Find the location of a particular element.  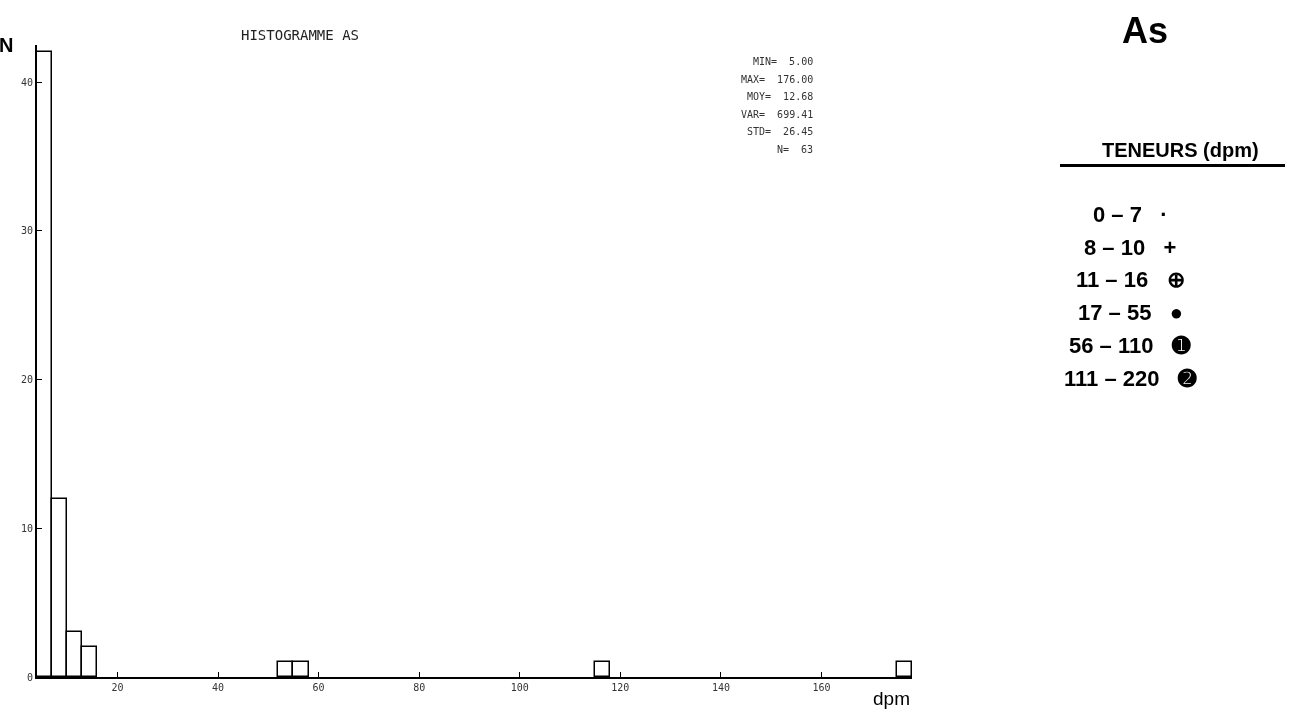

annotation: VAR= 699.41 is located at coordinates (777, 114).